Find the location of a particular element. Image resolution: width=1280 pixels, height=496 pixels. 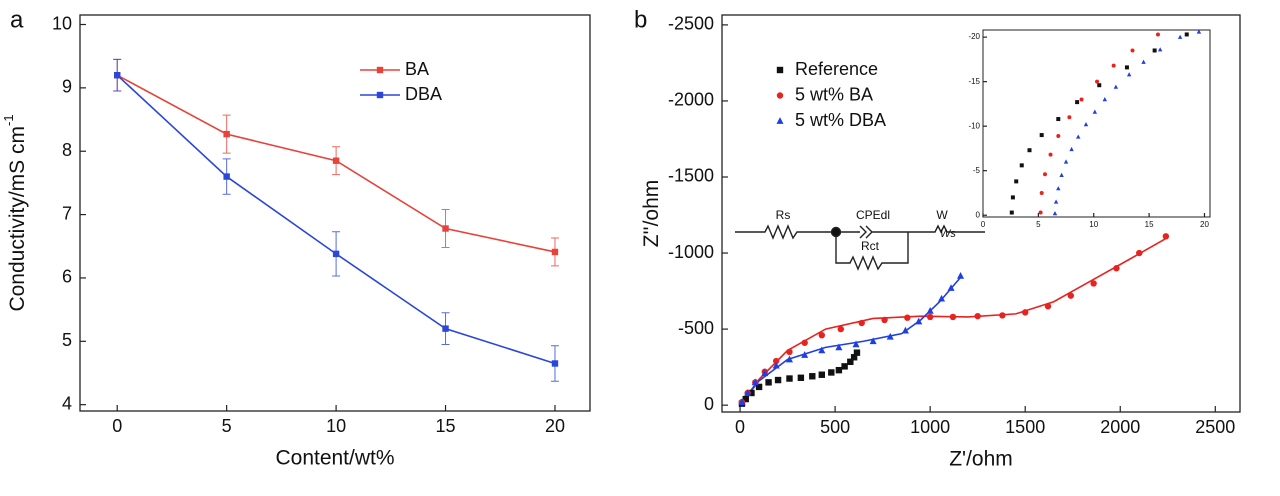

x-tick-label: 0 is located at coordinates (983, 224).